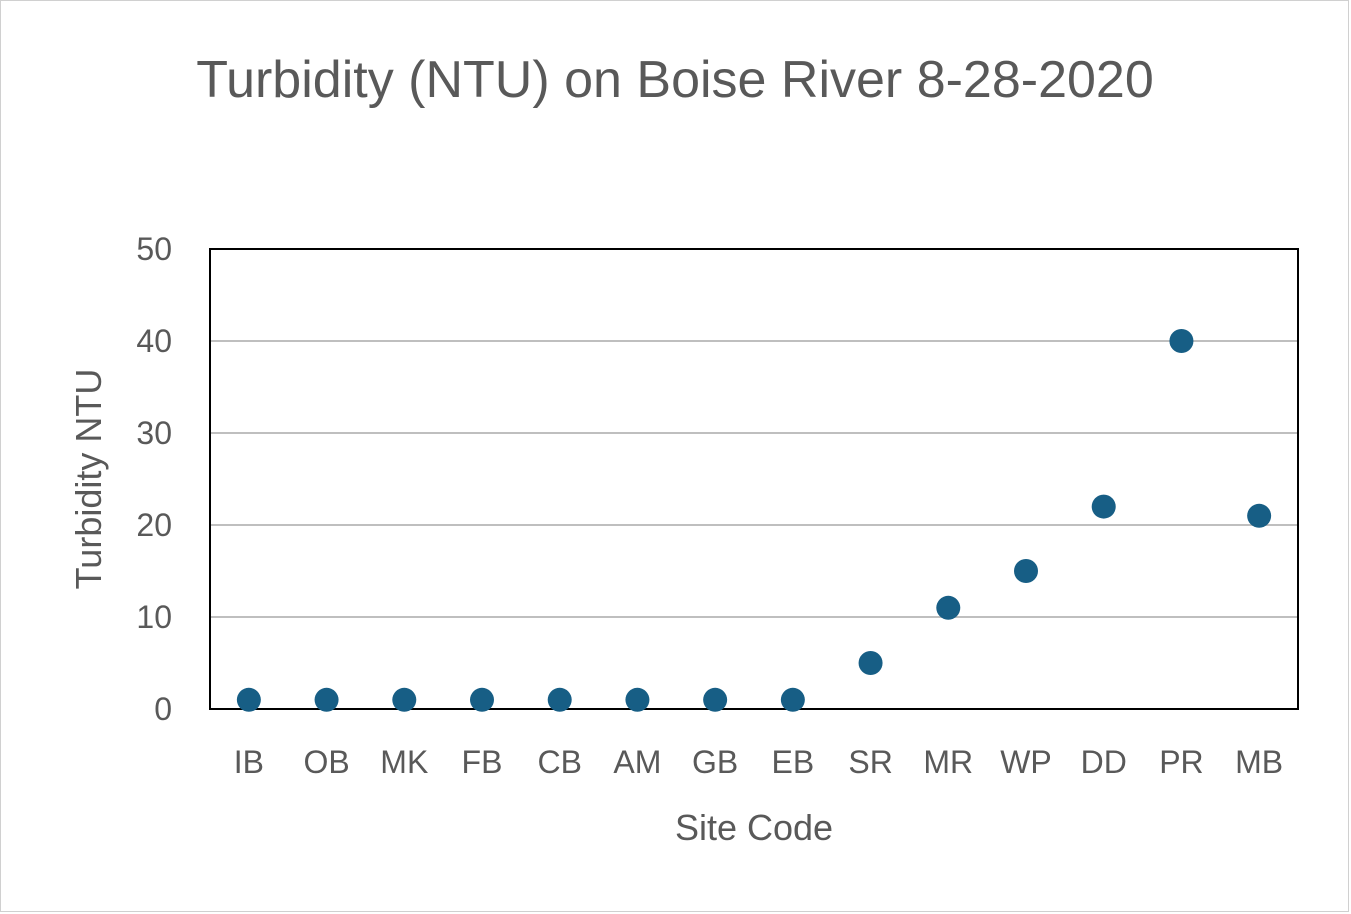  I want to click on y-axis-ticks: 0 10 20 30 40 50, so click(154, 479).